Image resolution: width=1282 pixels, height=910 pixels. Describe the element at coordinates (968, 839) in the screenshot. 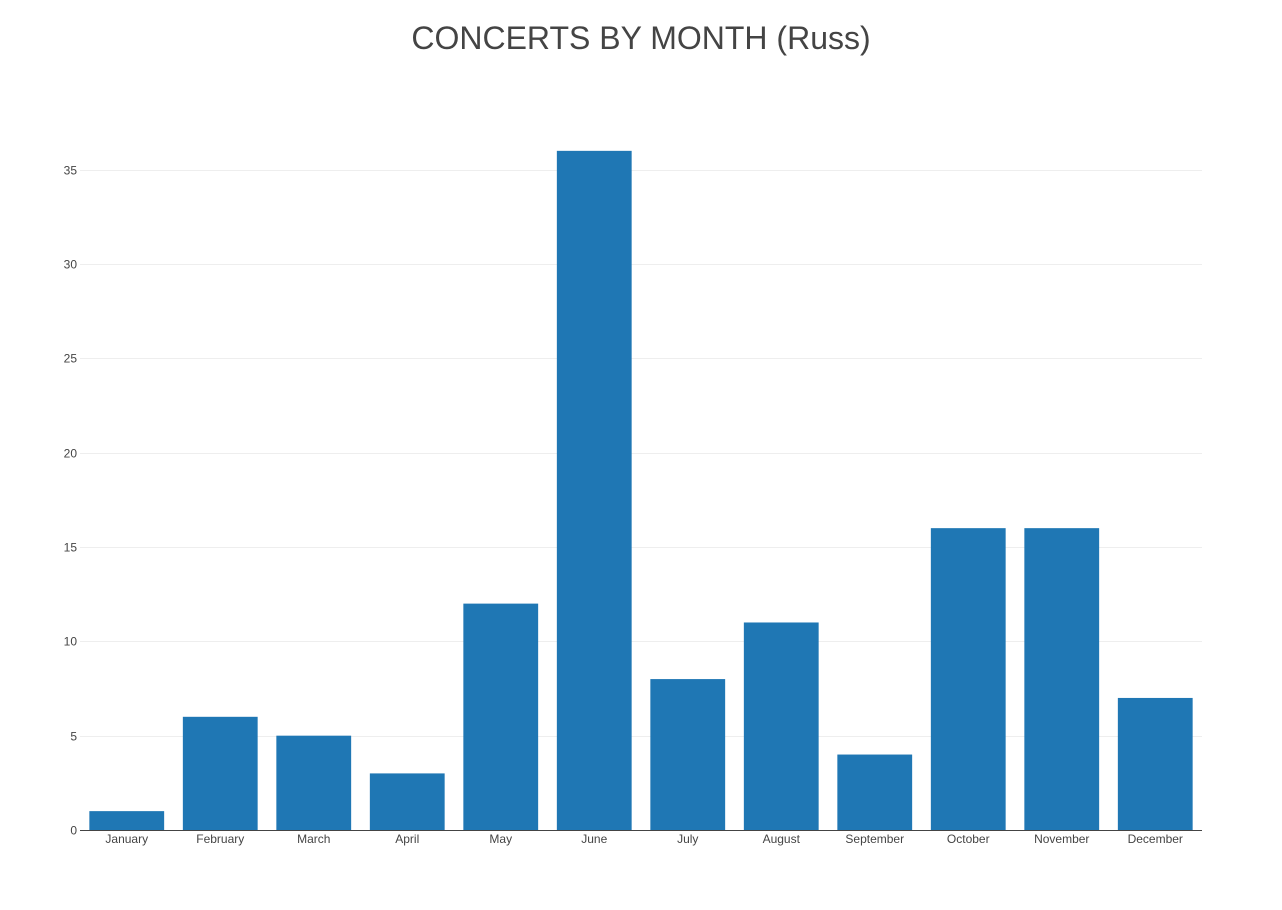

I see `x-tick-label: October` at that location.